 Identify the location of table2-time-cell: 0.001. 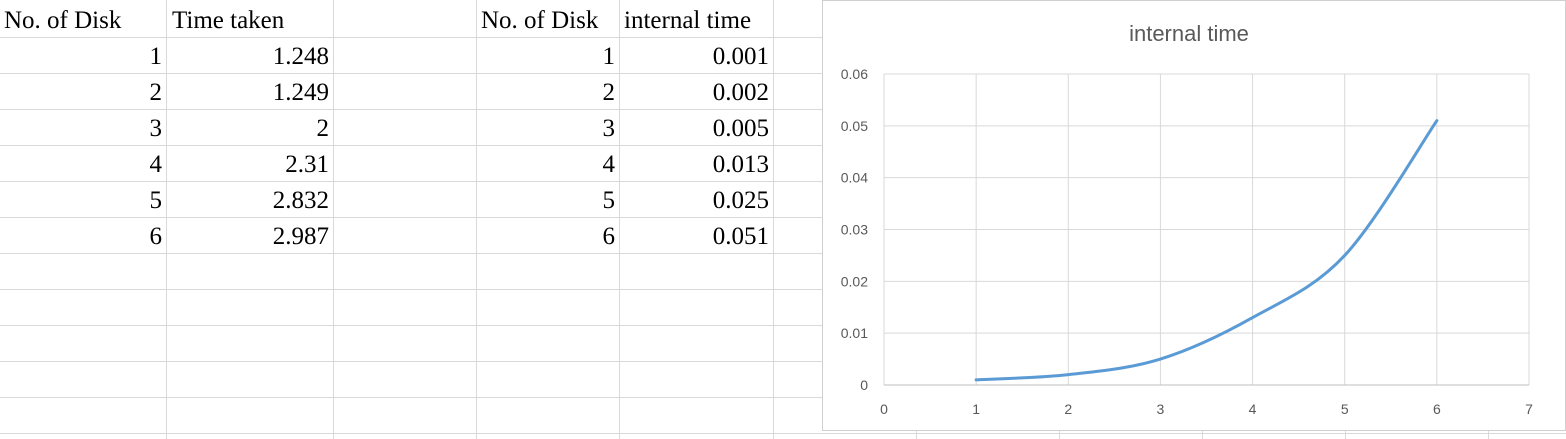
(740, 56).